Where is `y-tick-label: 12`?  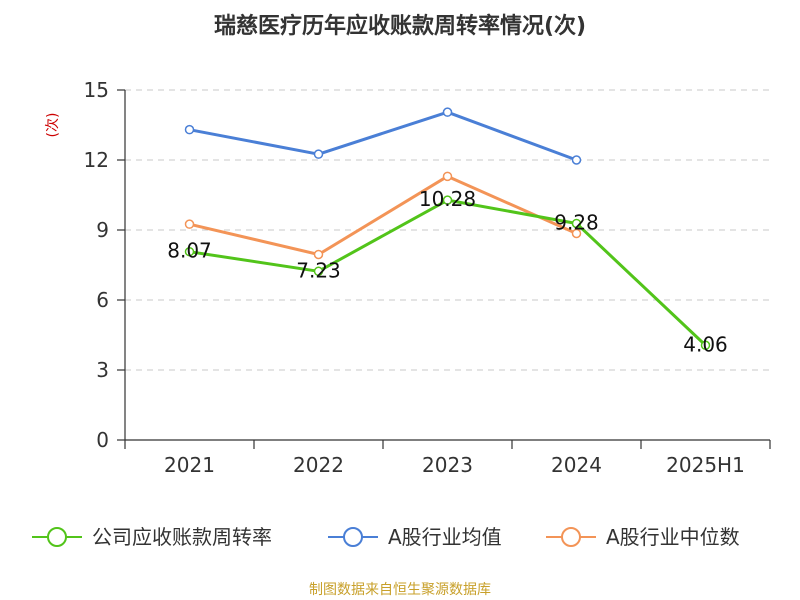
y-tick-label: 12 is located at coordinates (96, 160).